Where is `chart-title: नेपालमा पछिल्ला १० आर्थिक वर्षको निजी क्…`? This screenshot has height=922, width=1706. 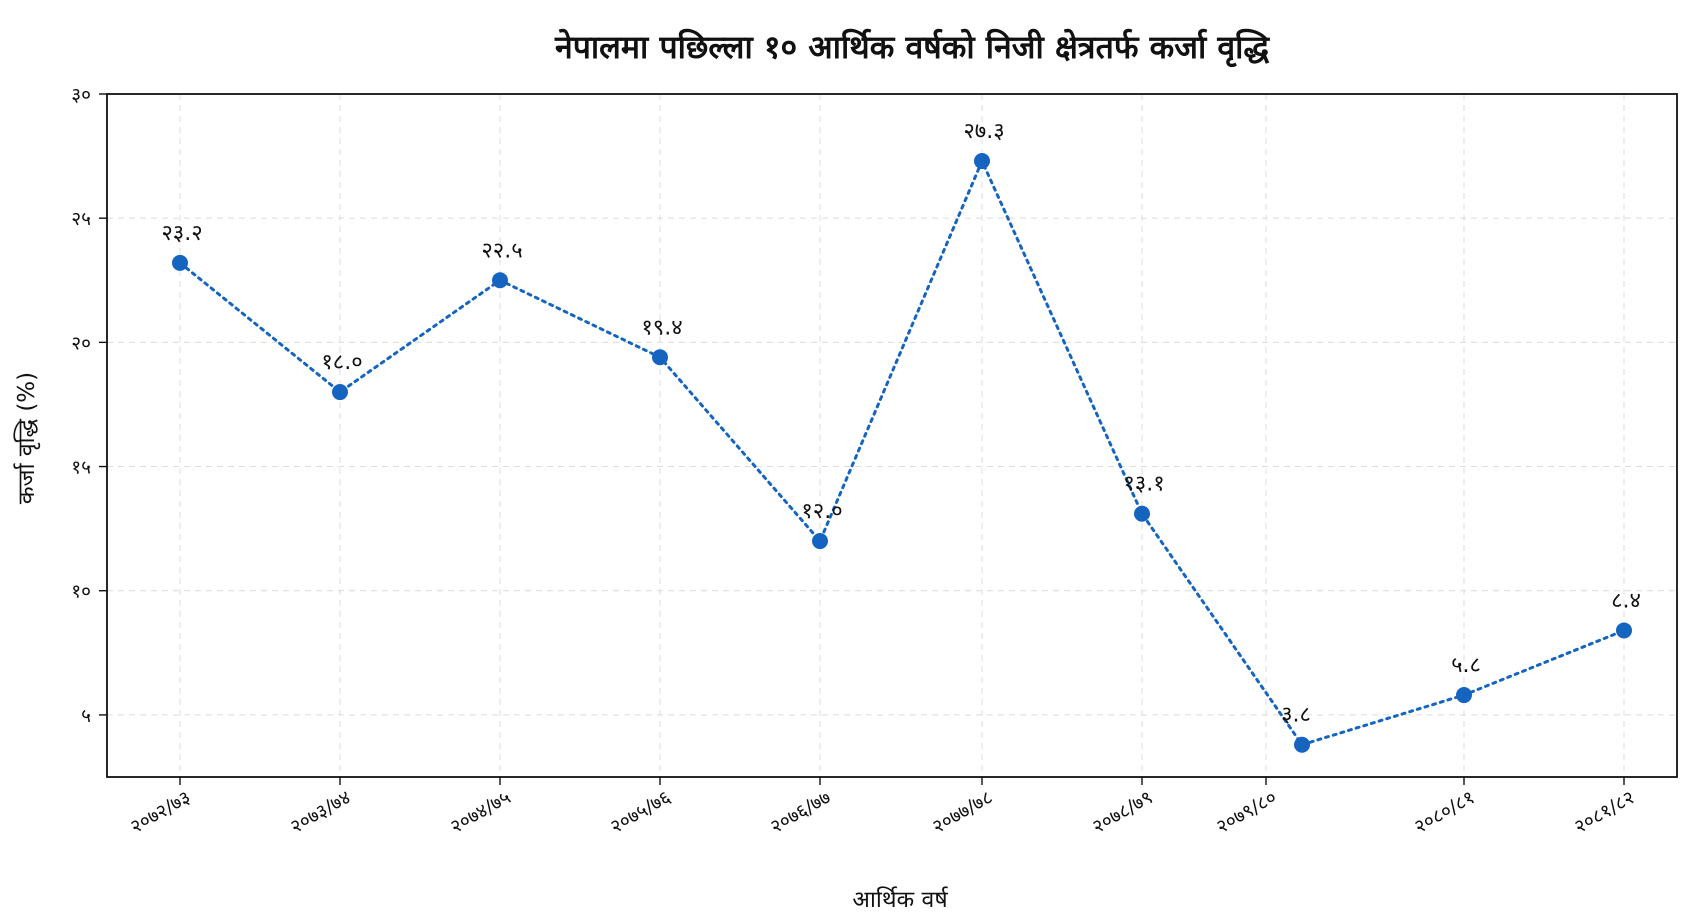 chart-title: नेपालमा पछिल्ला १० आर्थिक वर्षको निजी क्… is located at coordinates (912, 48).